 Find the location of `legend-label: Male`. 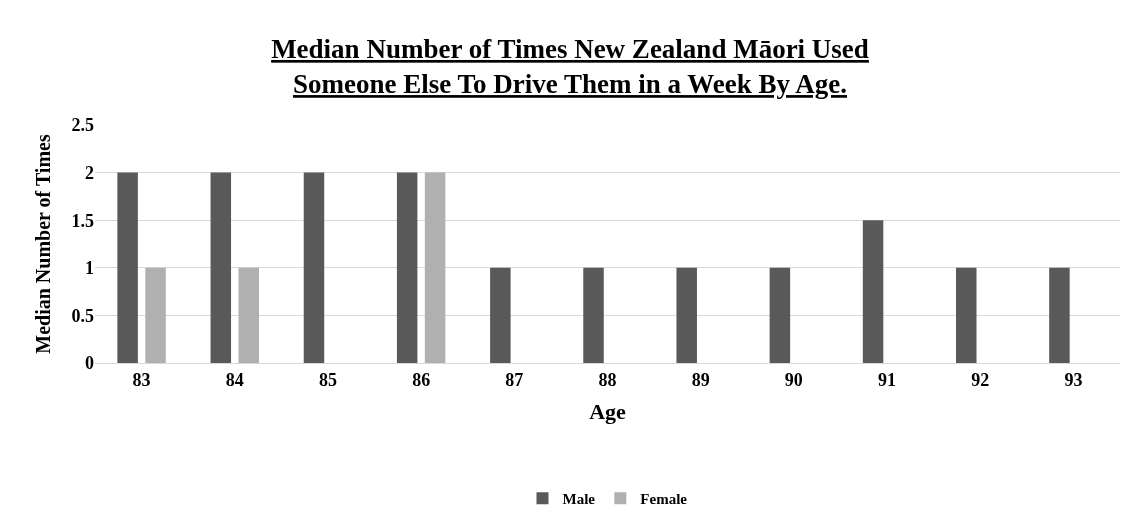

legend-label: Male is located at coordinates (579, 499).